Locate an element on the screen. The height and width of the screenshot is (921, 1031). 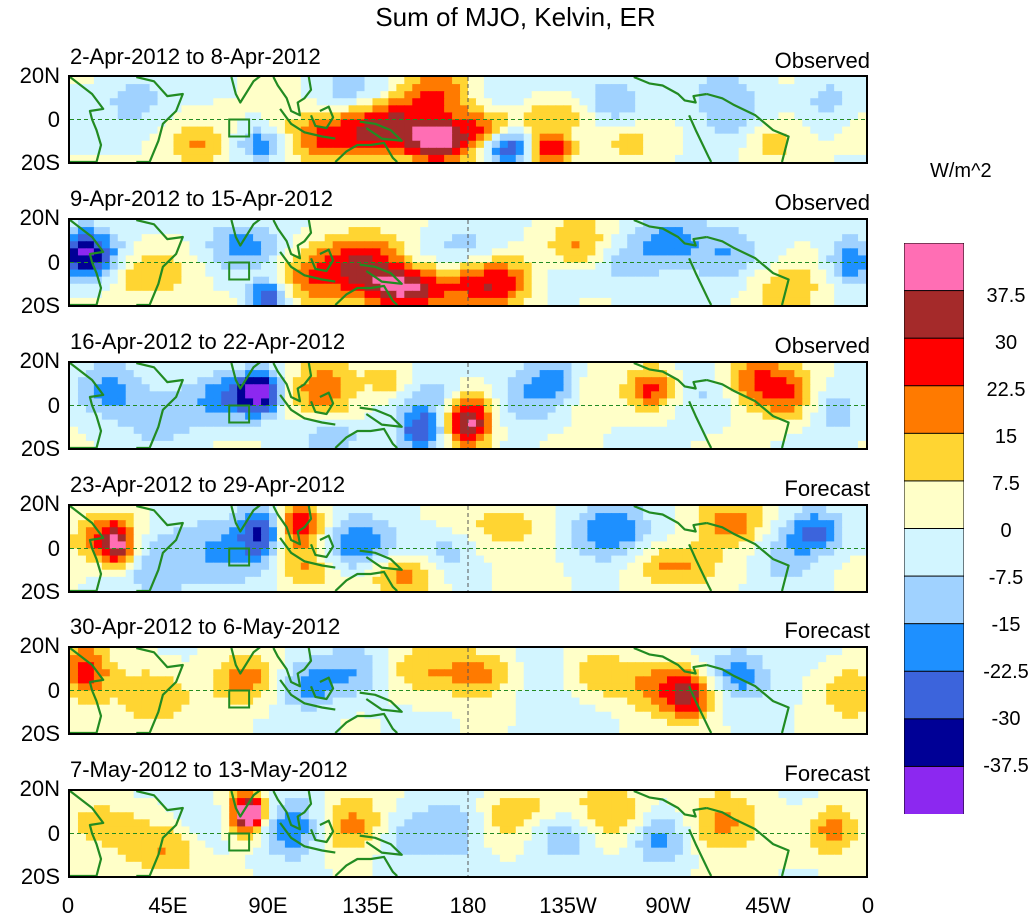
coastline is located at coordinates (292, 407).